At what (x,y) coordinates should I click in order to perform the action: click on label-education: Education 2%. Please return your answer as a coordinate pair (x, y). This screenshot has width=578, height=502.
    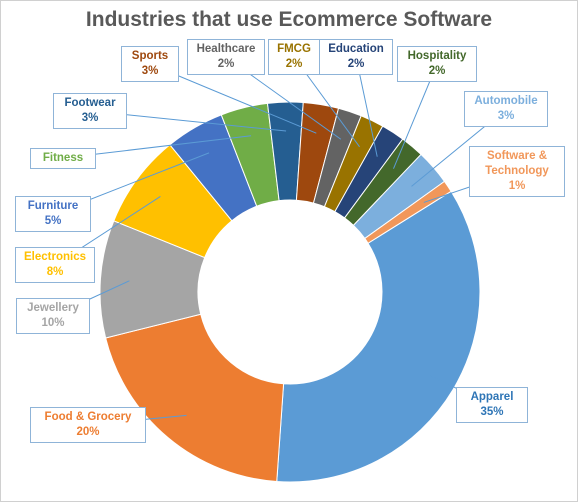
    Looking at the image, I should click on (356, 57).